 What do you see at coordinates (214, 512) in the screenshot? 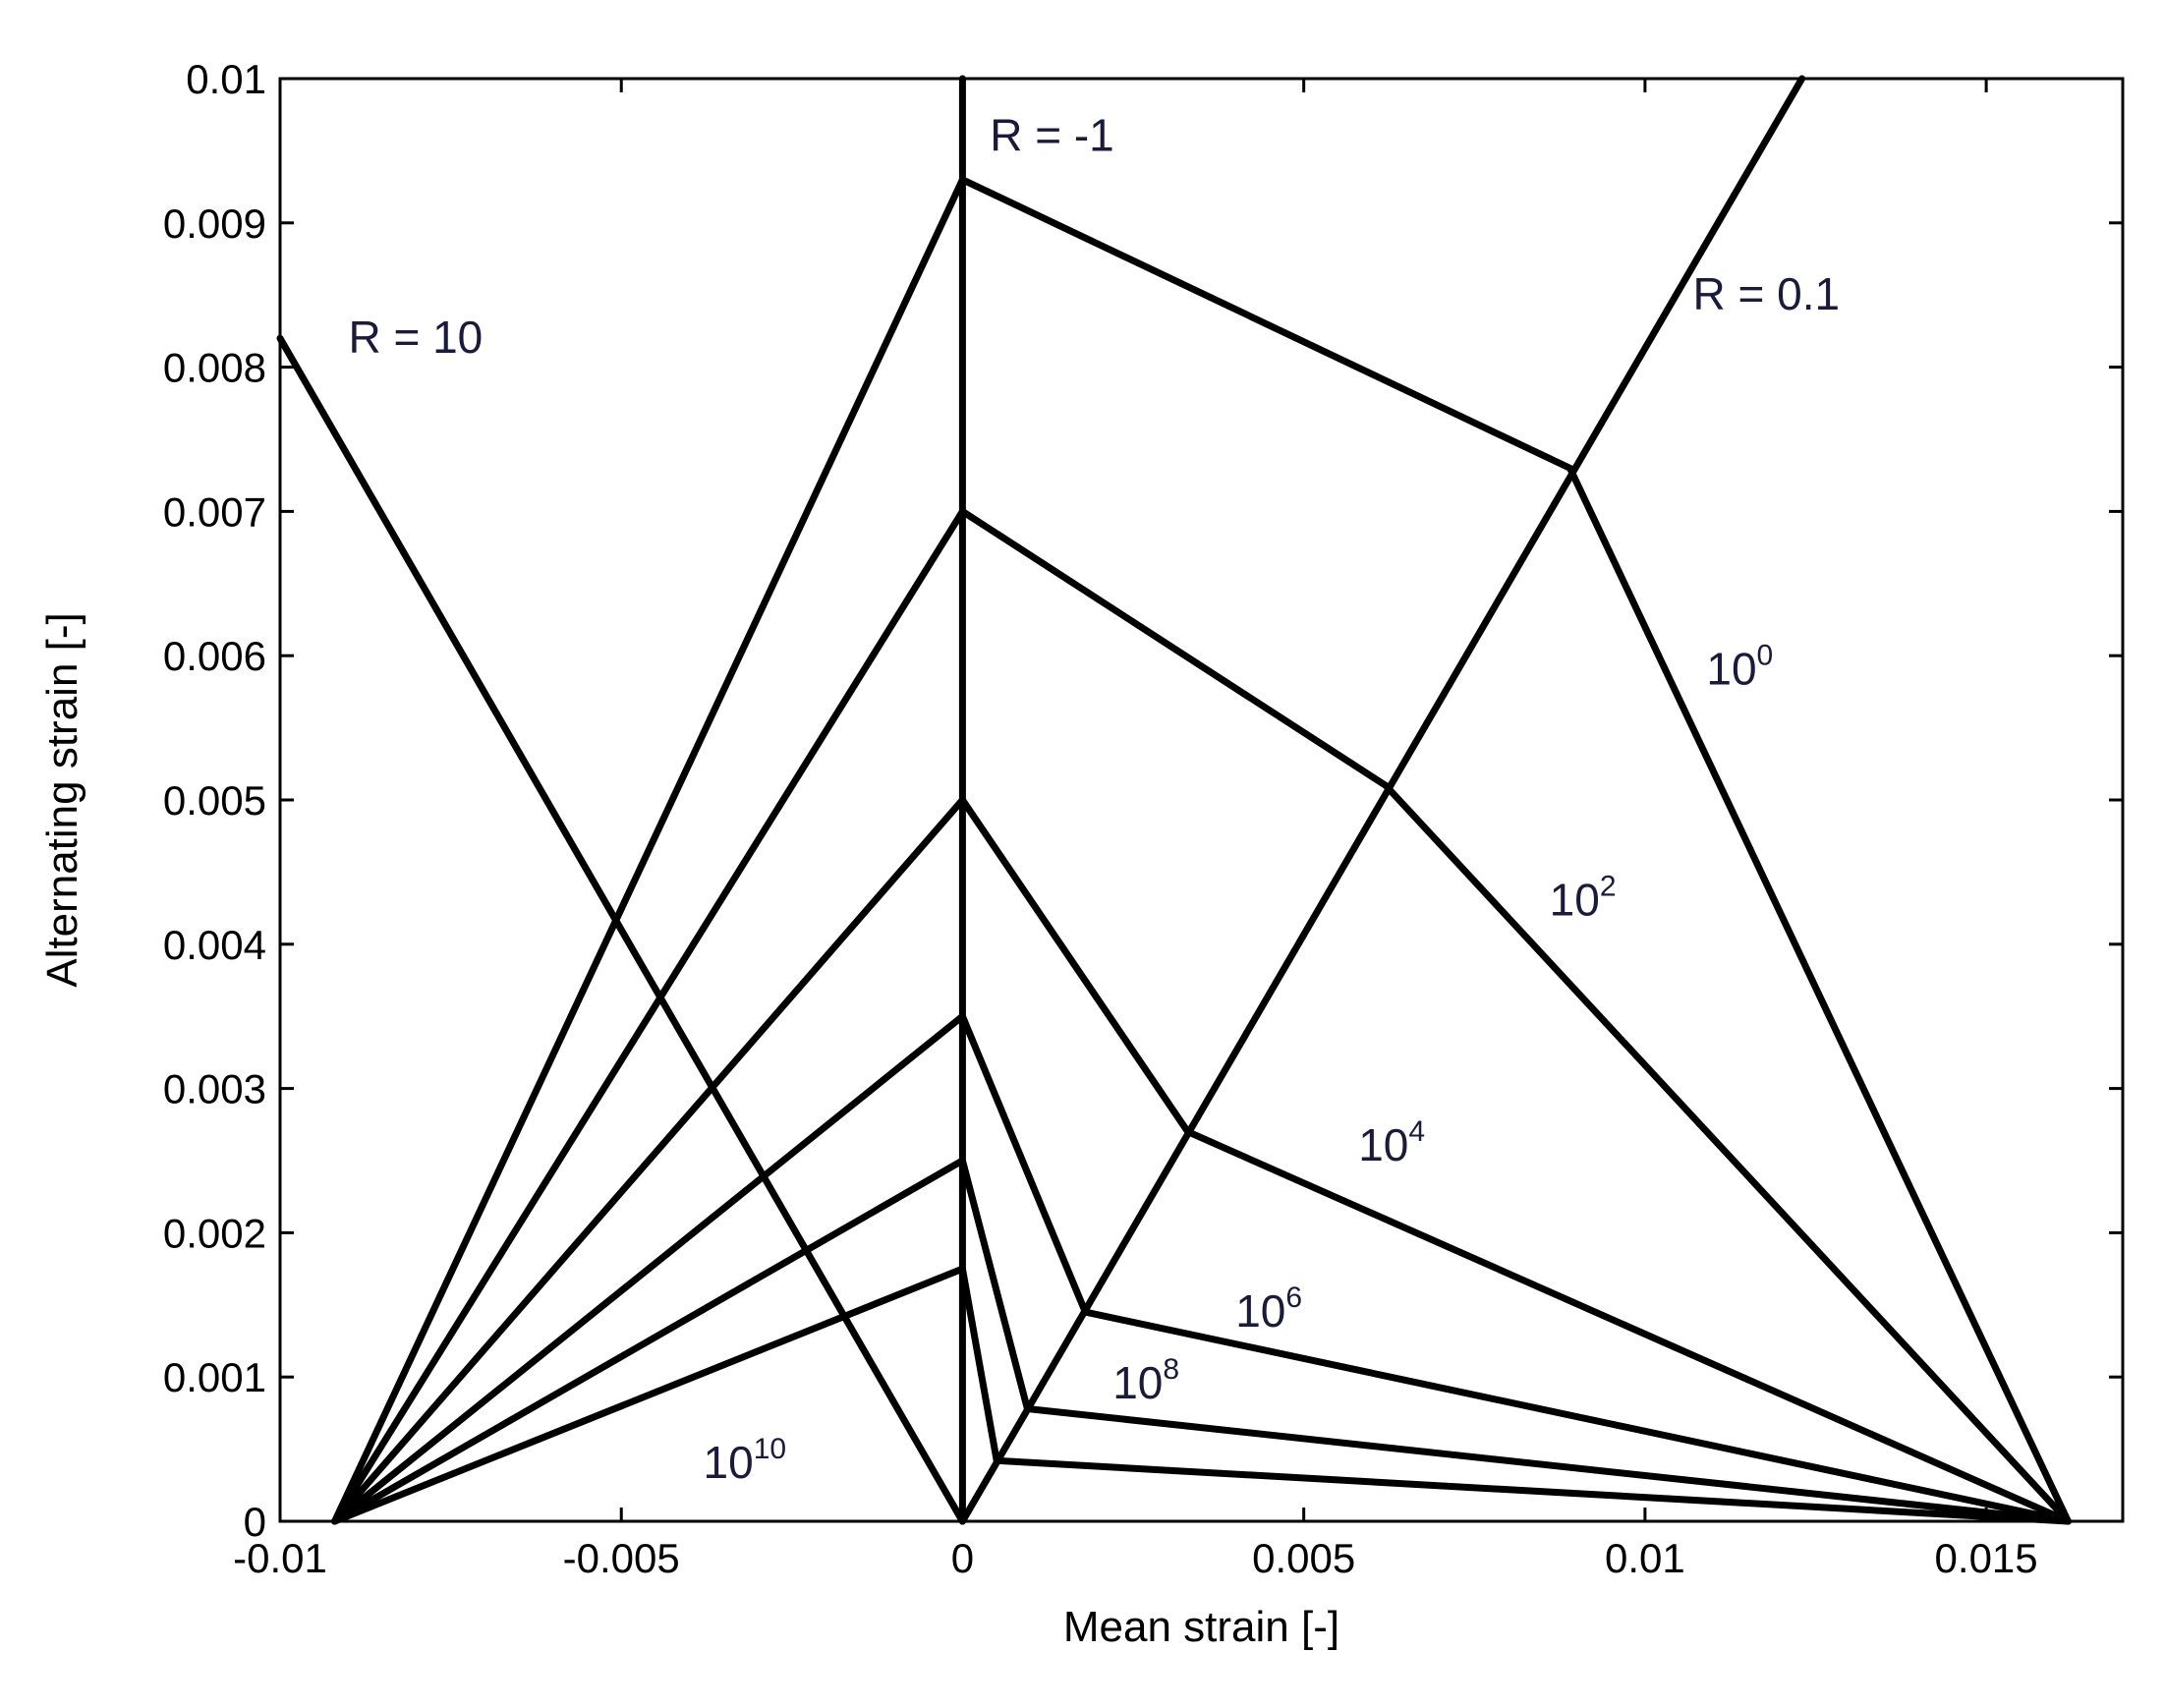
I see `y-tick-label: 0.007` at bounding box center [214, 512].